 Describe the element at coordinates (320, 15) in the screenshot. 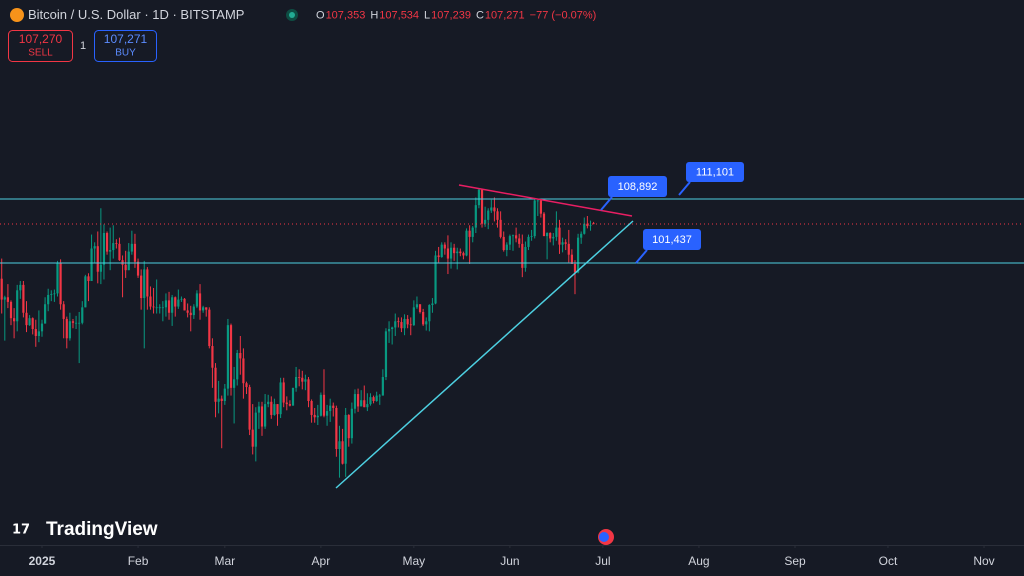

I see `ohlc-key: O` at that location.